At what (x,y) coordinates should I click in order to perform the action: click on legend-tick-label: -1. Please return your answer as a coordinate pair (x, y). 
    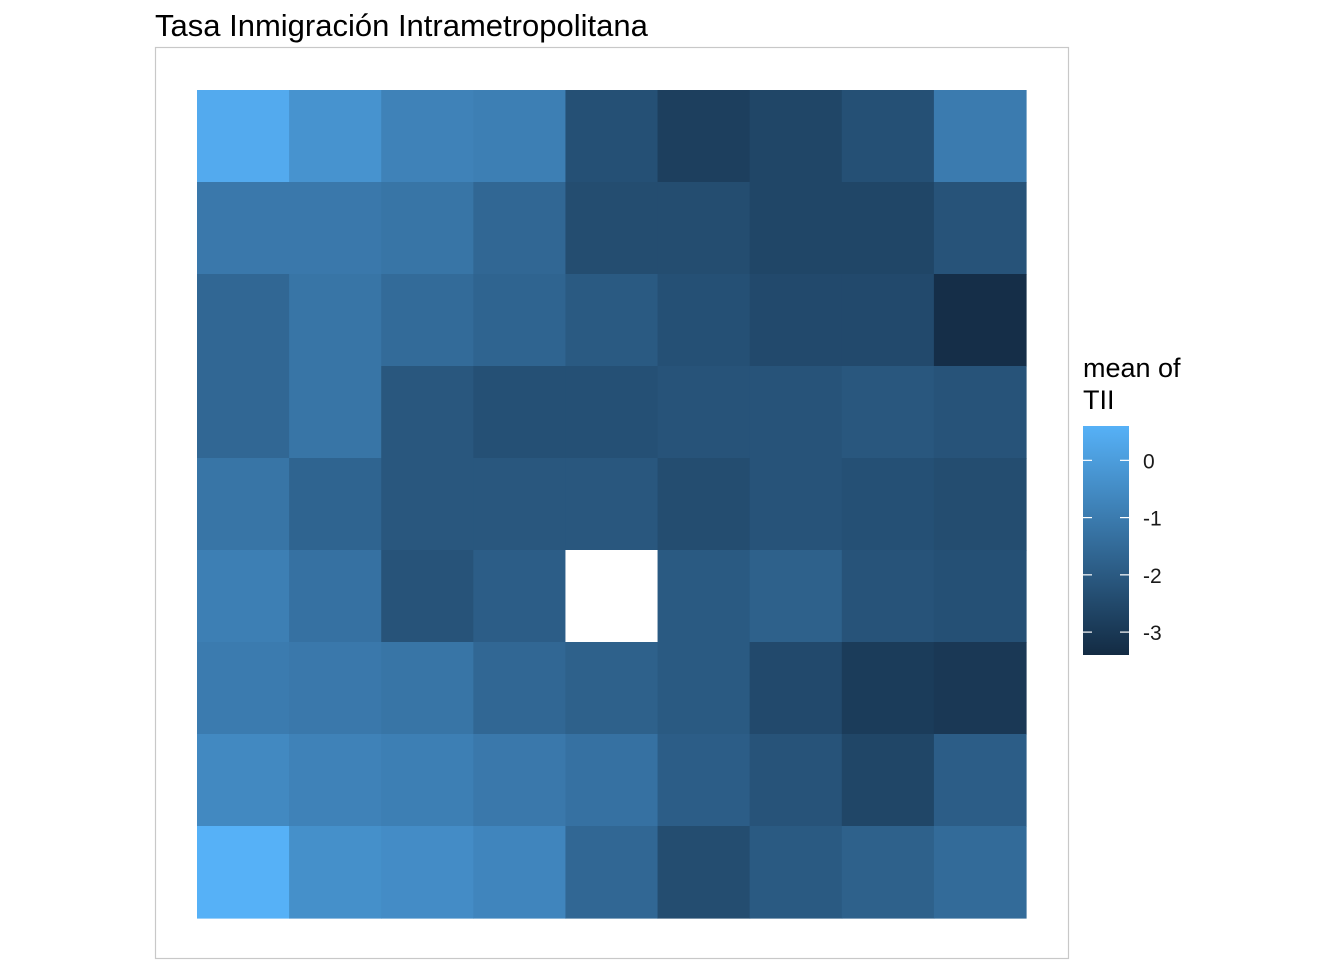
    Looking at the image, I should click on (1152, 519).